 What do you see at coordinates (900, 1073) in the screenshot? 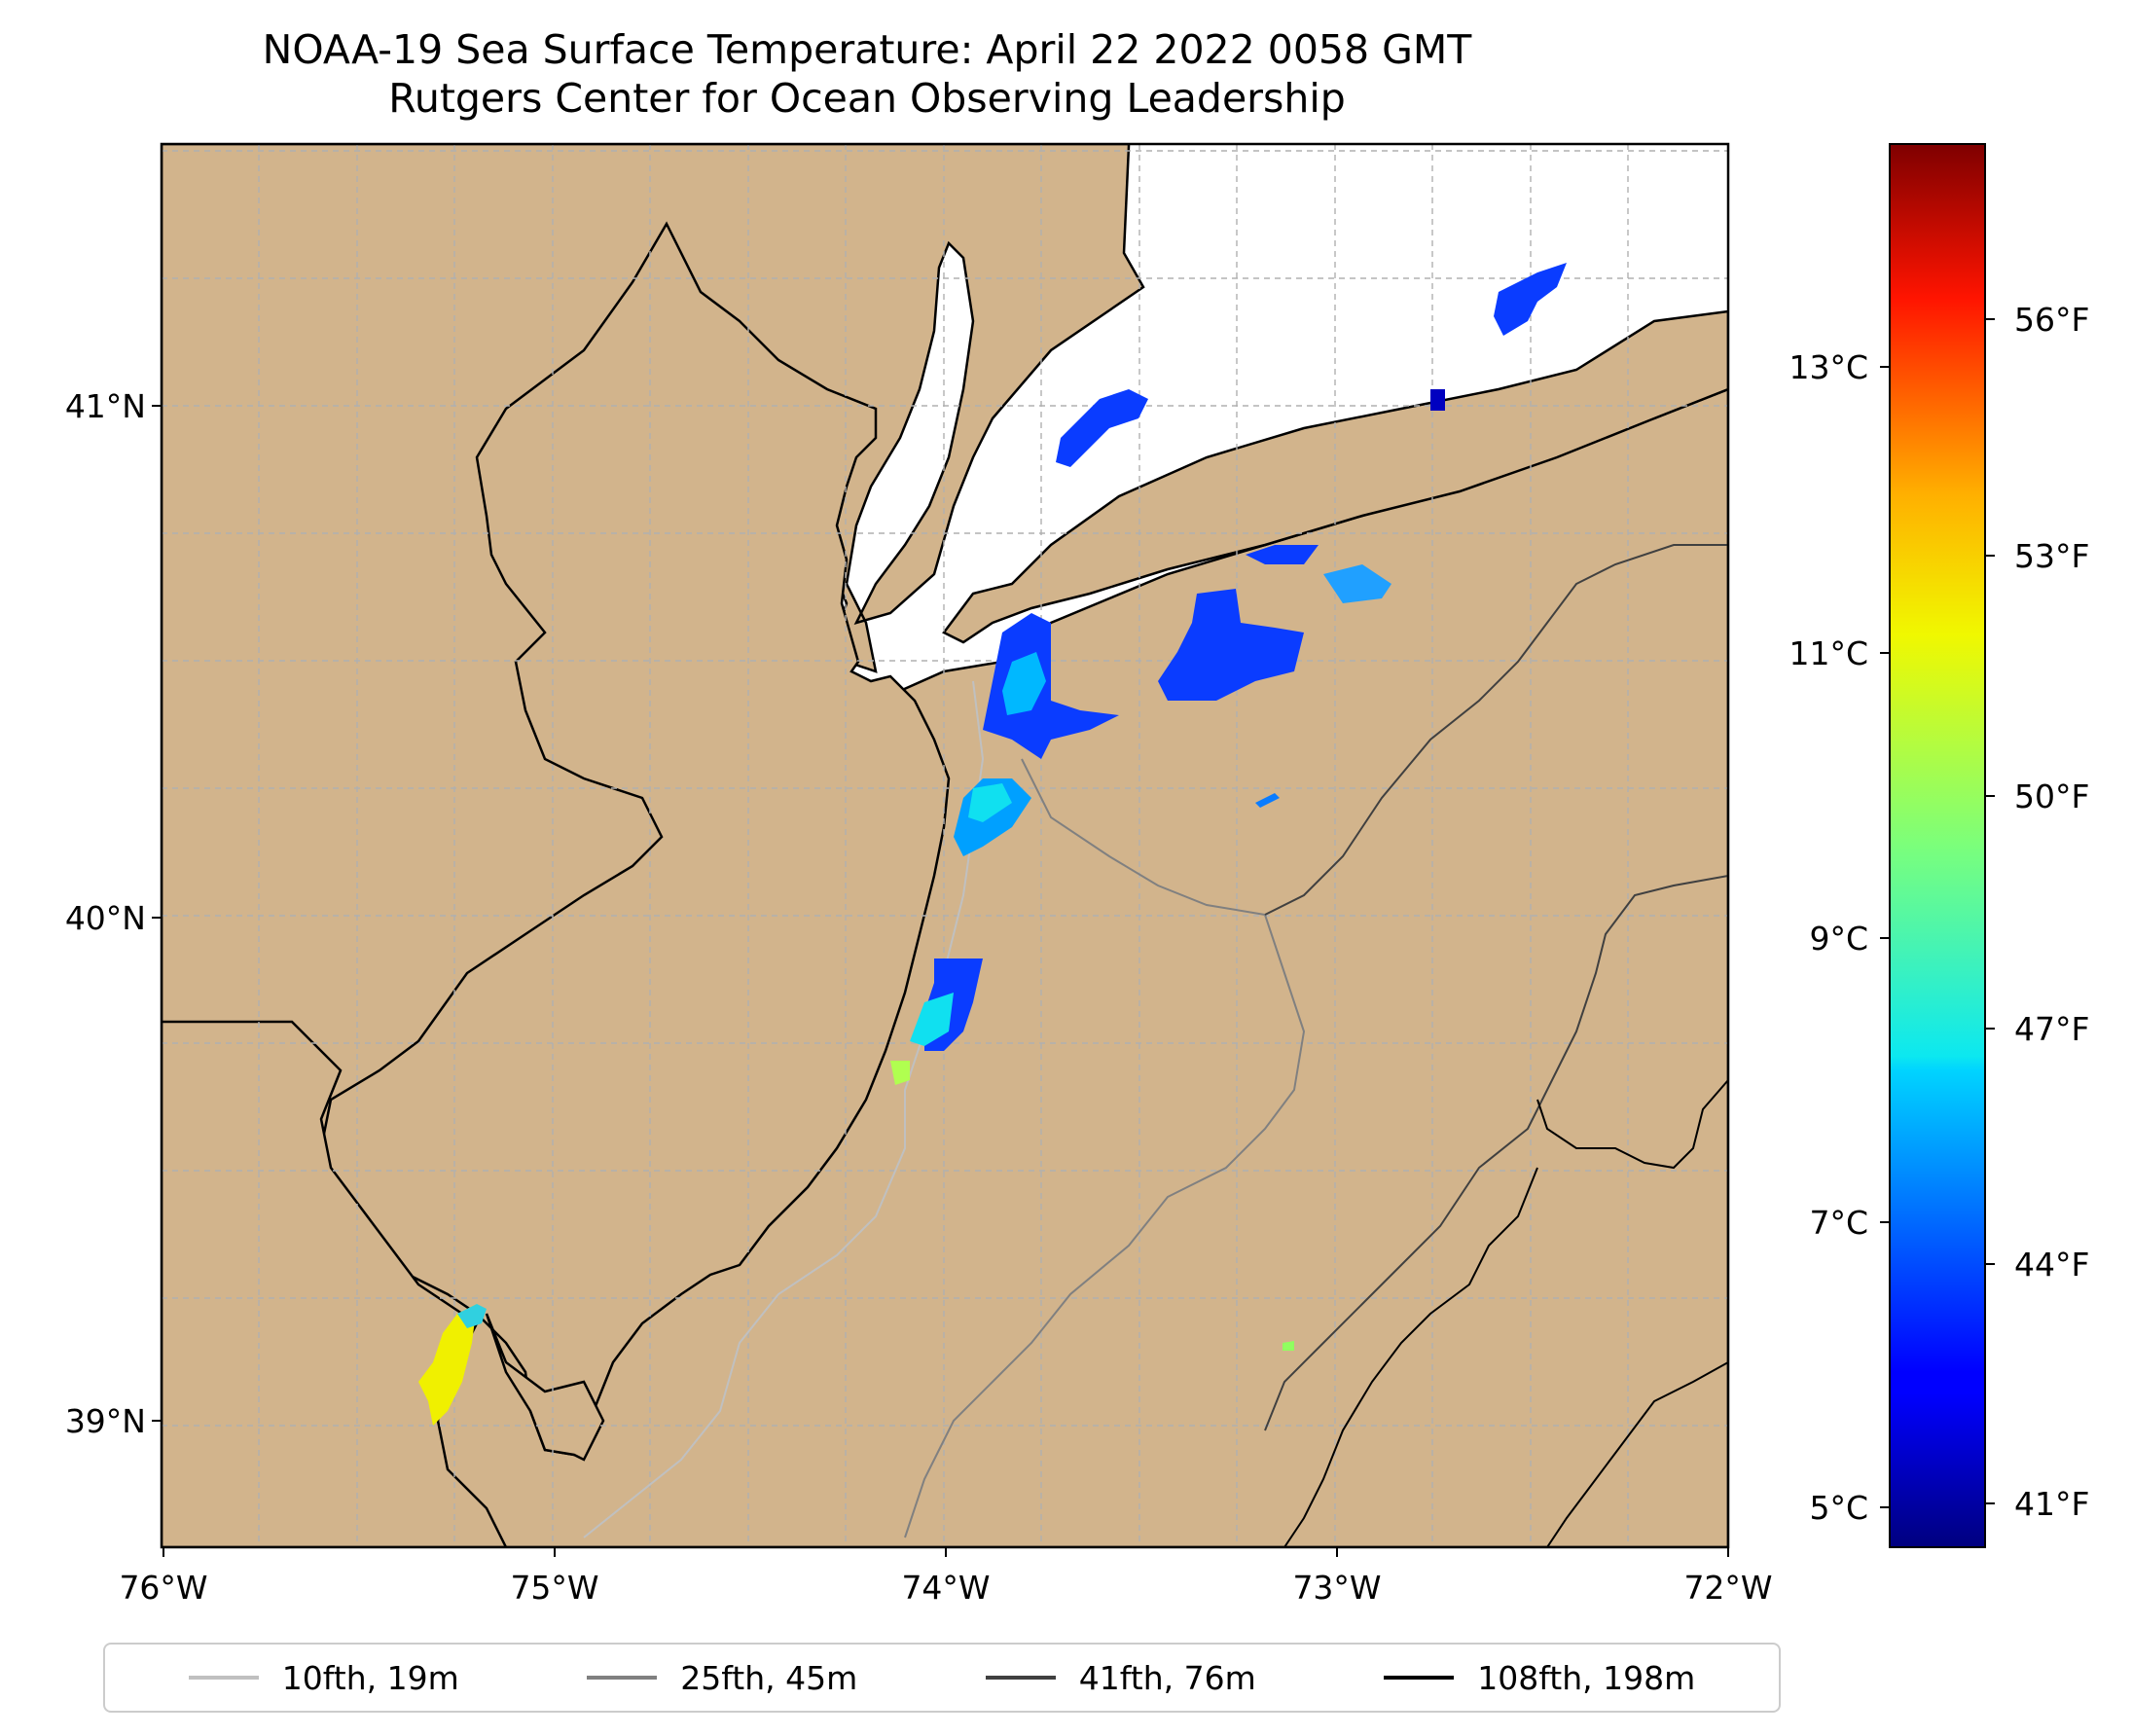
I see `sst-patch-ab-city` at bounding box center [900, 1073].